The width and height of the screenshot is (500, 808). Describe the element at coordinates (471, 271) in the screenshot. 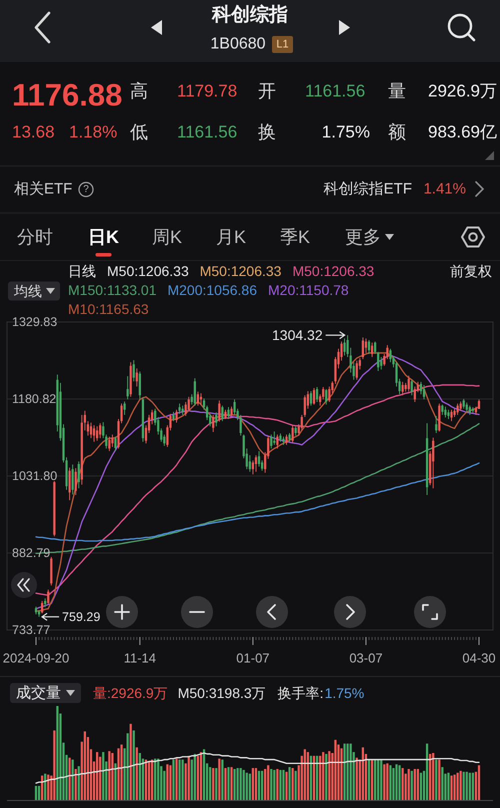

I see `annotation: 前复权` at that location.